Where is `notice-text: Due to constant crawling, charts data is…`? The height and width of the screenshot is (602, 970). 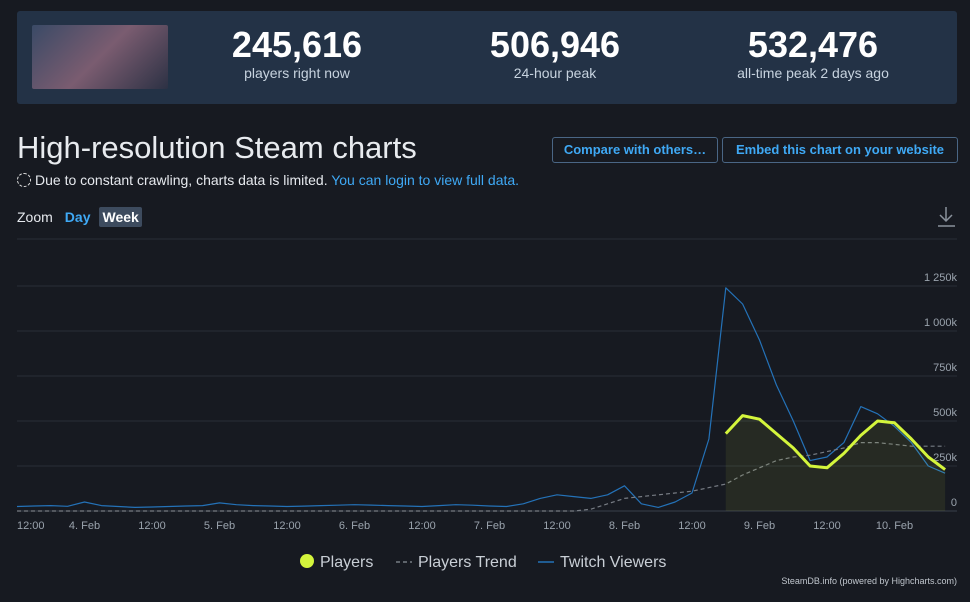
notice-text: Due to constant crawling, charts data is… is located at coordinates (181, 180).